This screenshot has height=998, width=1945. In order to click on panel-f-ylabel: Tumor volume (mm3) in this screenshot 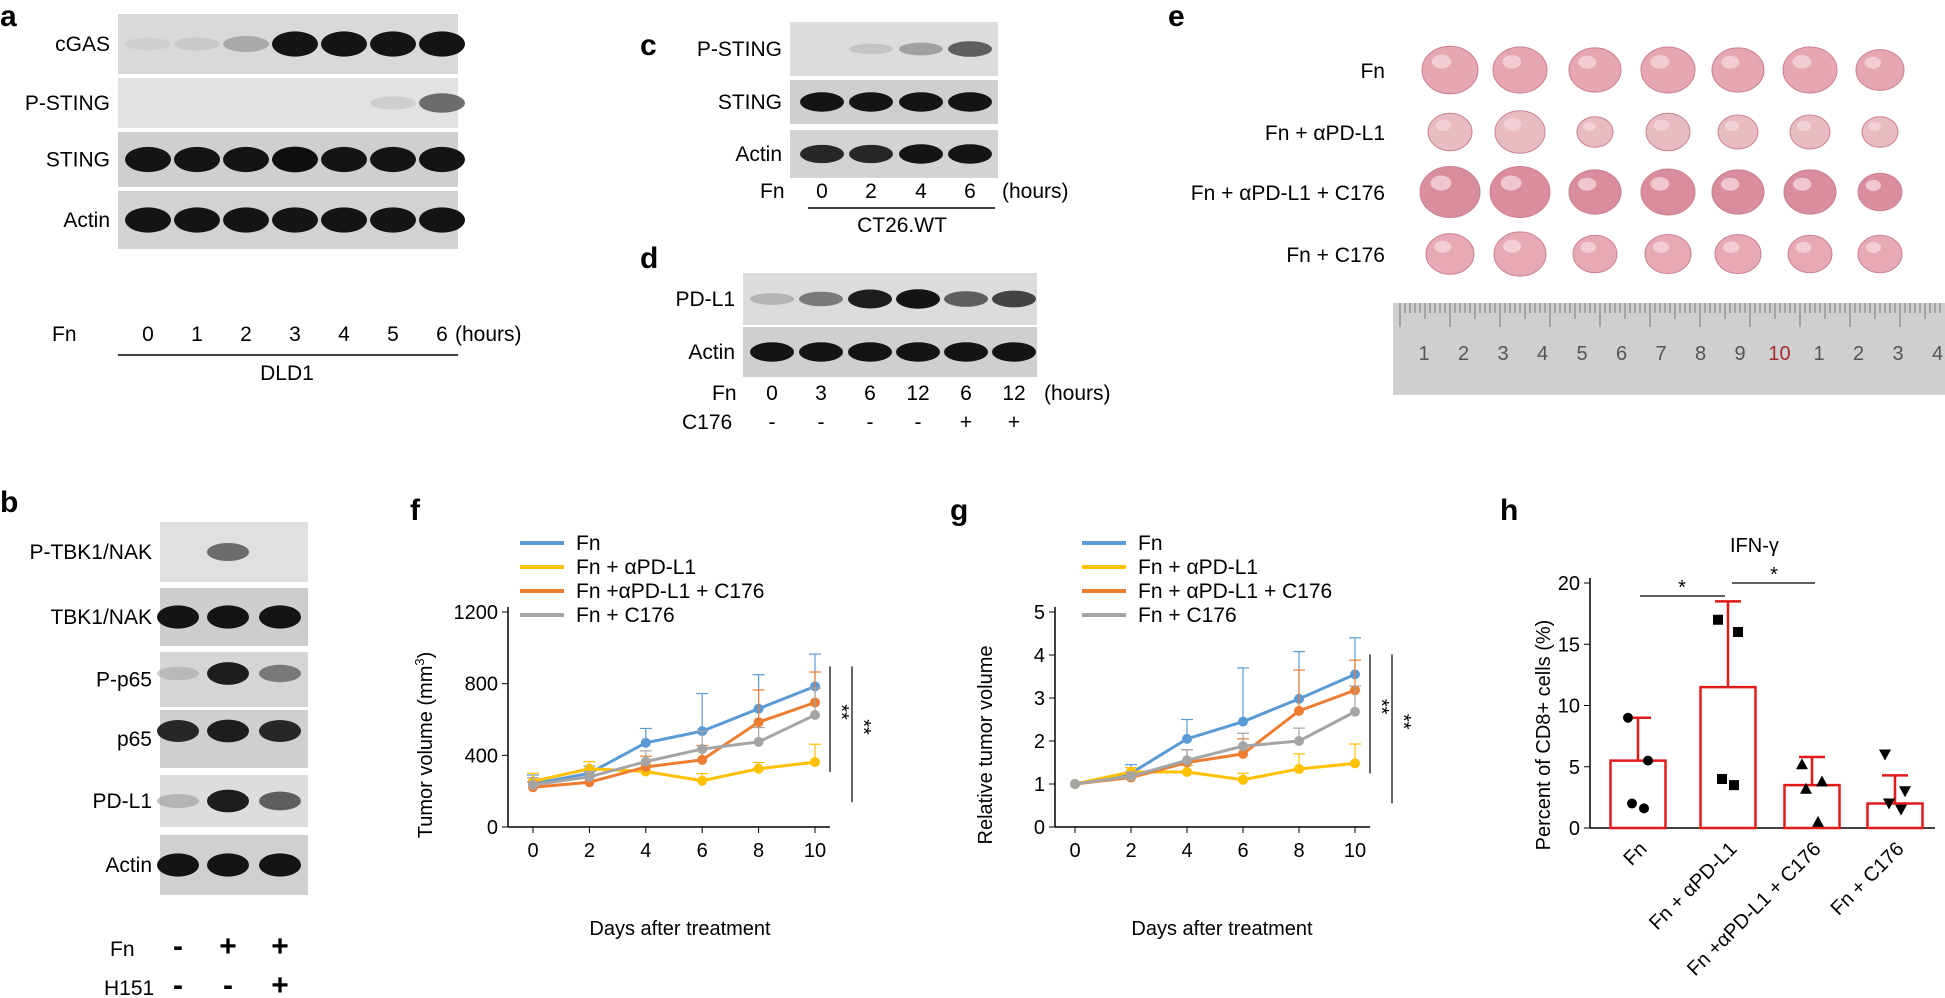, I will do `click(424, 745)`.